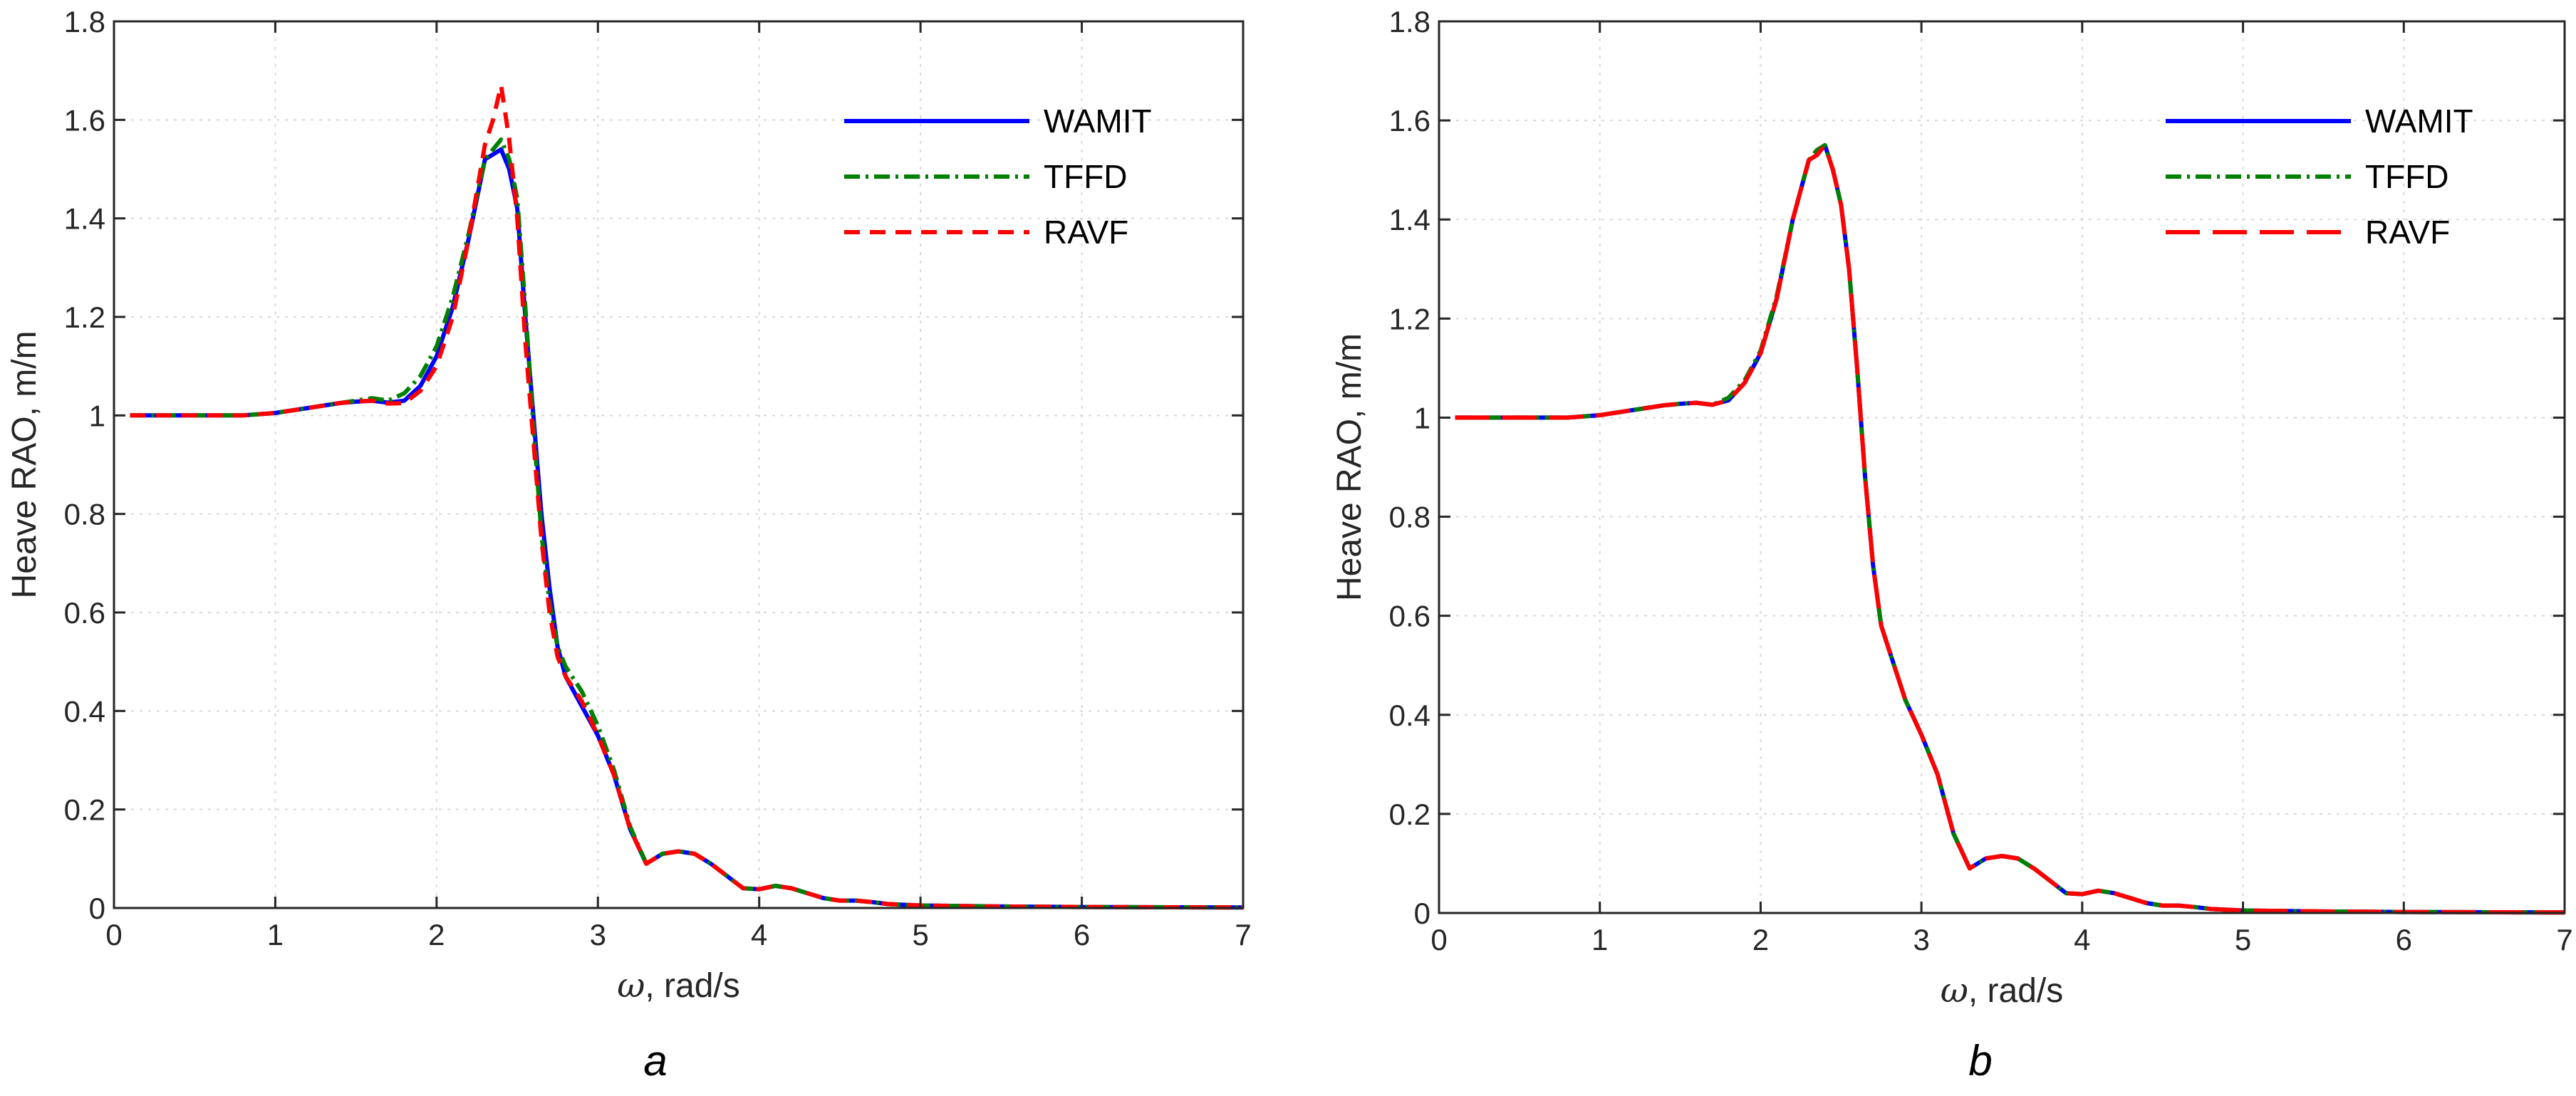 This screenshot has height=1096, width=2576. What do you see at coordinates (655, 1061) in the screenshot?
I see `panel-label: a` at bounding box center [655, 1061].